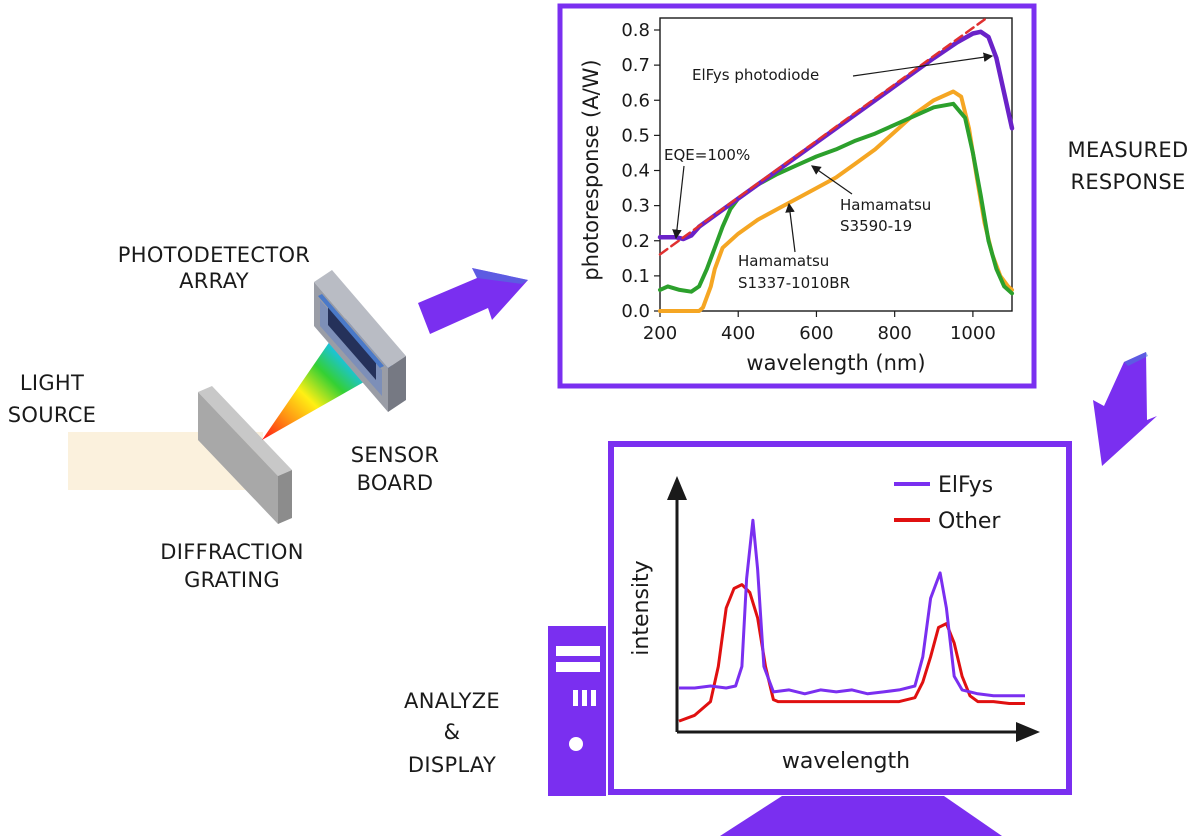 The image size is (1200, 836). What do you see at coordinates (876, 226) in the screenshot?
I see `annotation-s3590-line2: S3590-19` at bounding box center [876, 226].